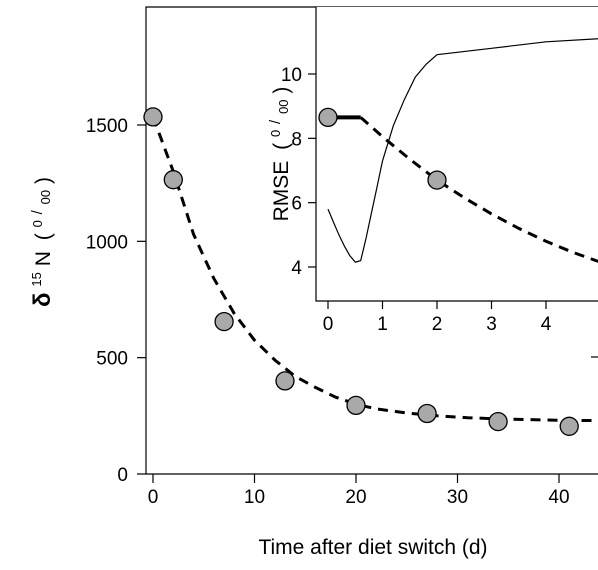 The width and height of the screenshot is (598, 570). What do you see at coordinates (296, 268) in the screenshot?
I see `inset-y-tick-label: 4` at bounding box center [296, 268].